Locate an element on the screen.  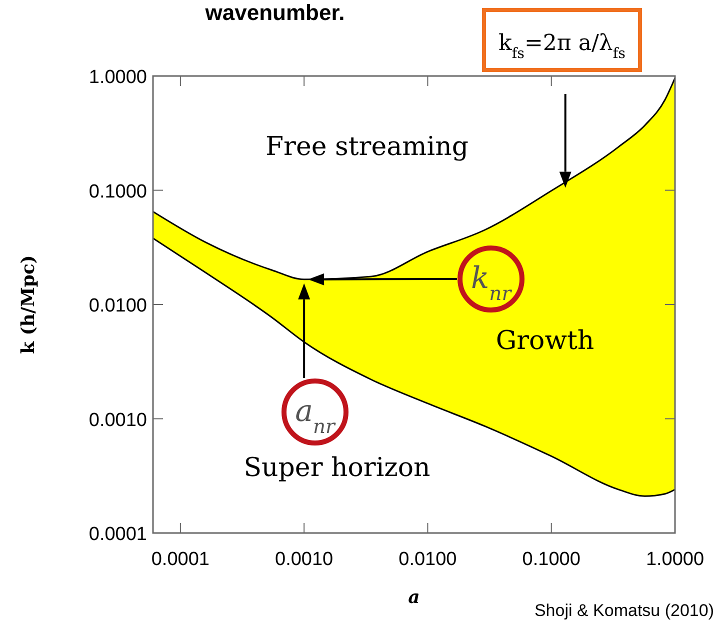
y-tick-label: 0.0010 is located at coordinates (117, 420).